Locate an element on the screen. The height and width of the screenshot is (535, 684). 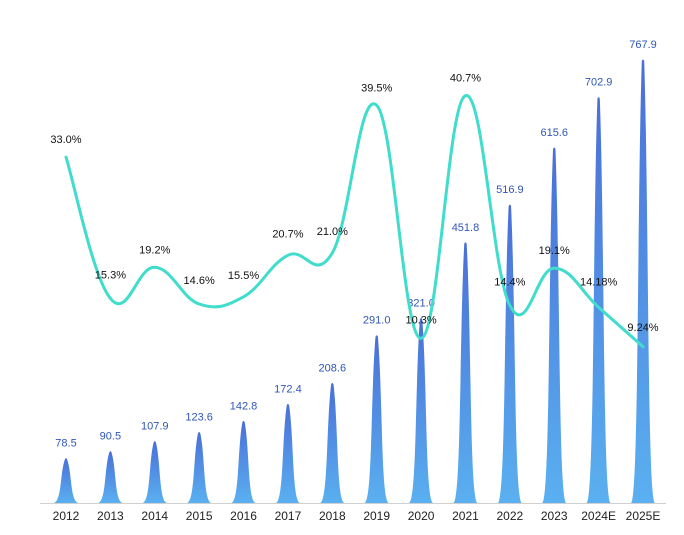
growth-rate-label-2012: 33.0% is located at coordinates (65, 140).